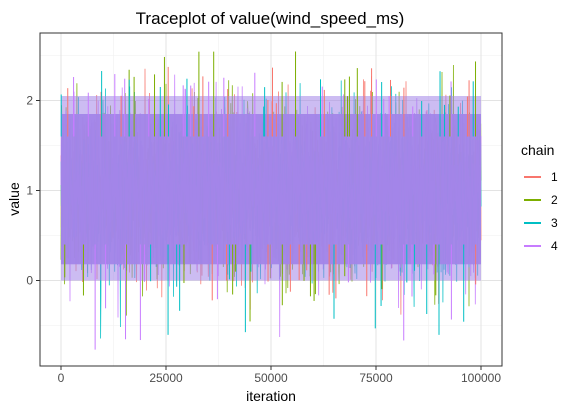 Image resolution: width=575 pixels, height=411 pixels. What do you see at coordinates (14, 199) in the screenshot?
I see `y-axis-title: value` at bounding box center [14, 199].